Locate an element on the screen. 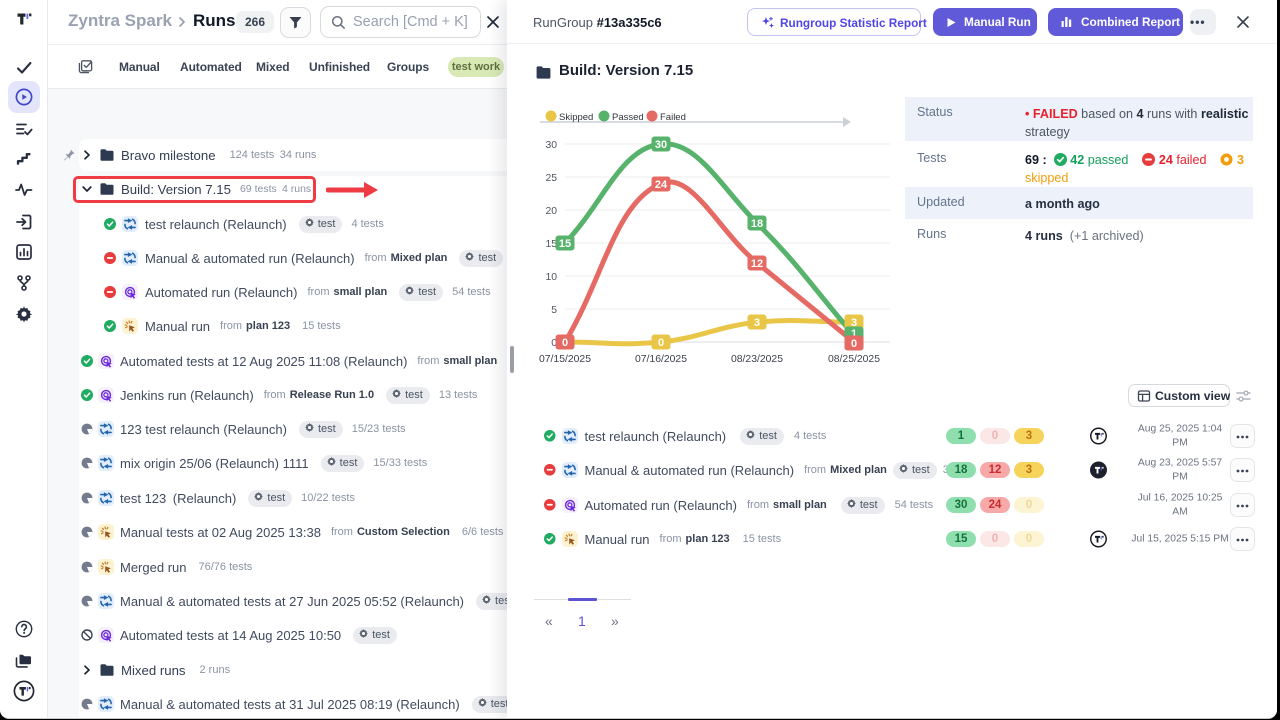 Image resolution: width=1280 pixels, height=720 pixels. svg-text: 18 is located at coordinates (757, 224).